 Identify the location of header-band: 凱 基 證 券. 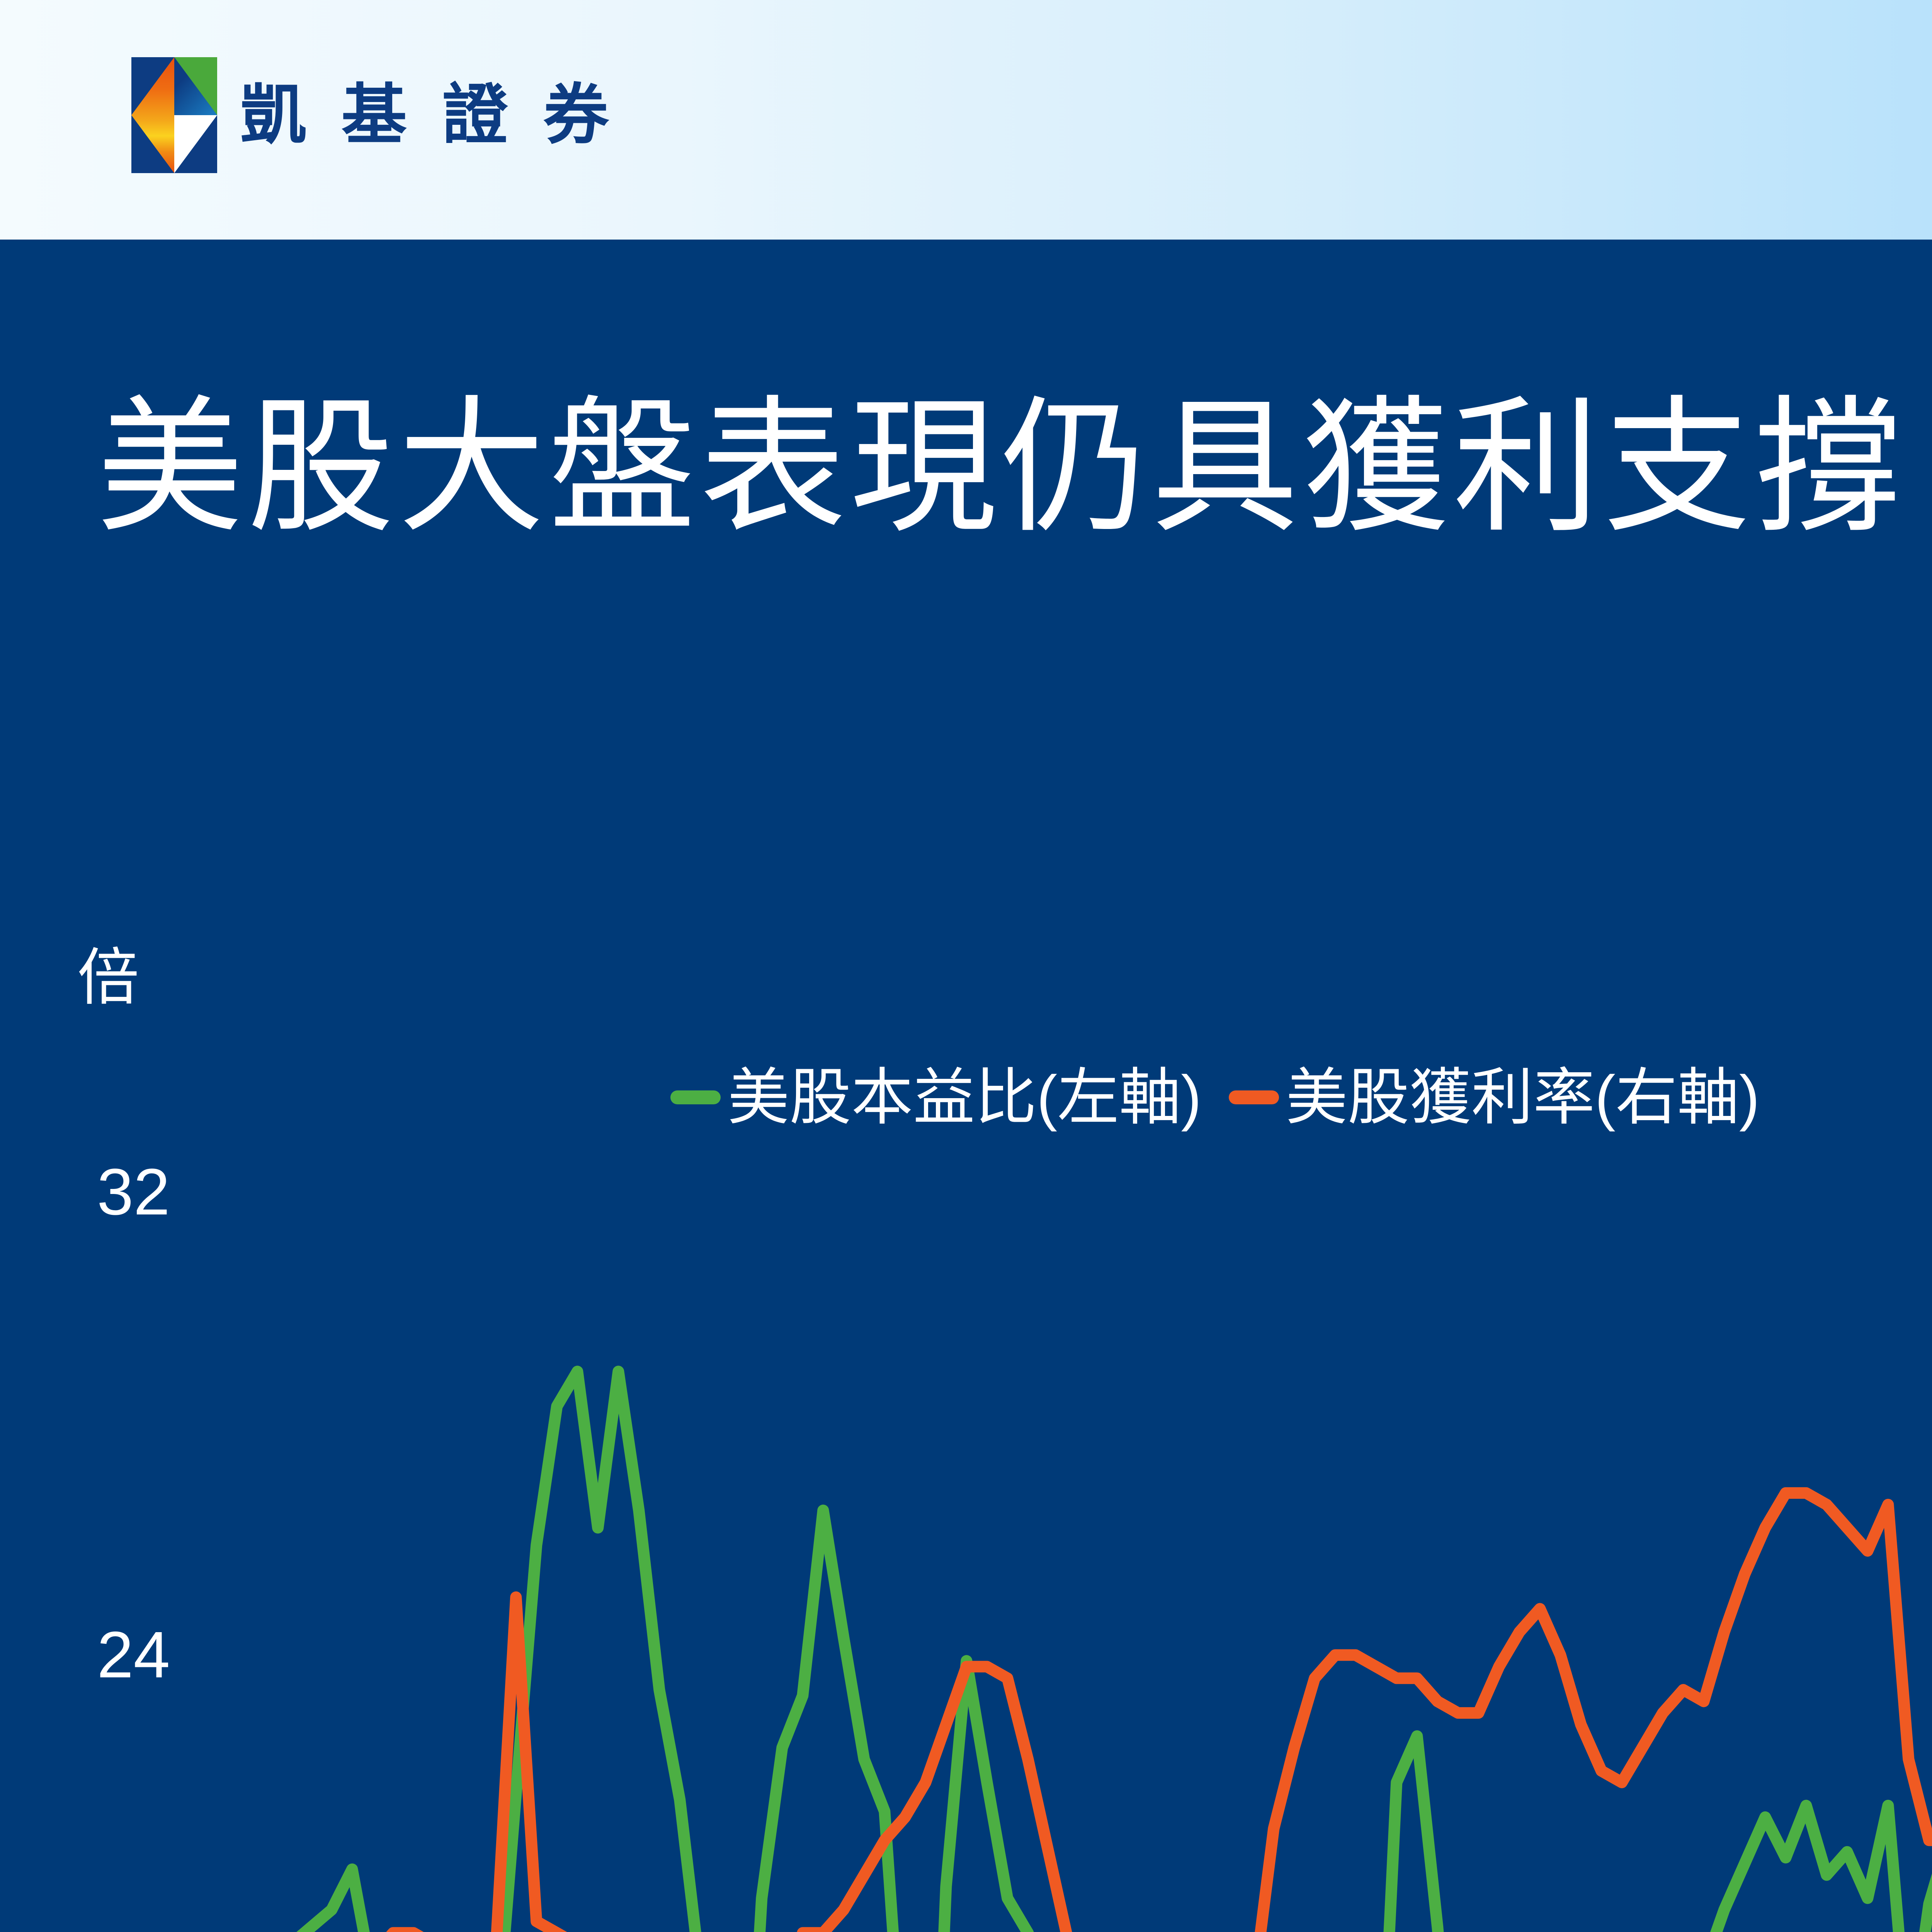
(966, 120).